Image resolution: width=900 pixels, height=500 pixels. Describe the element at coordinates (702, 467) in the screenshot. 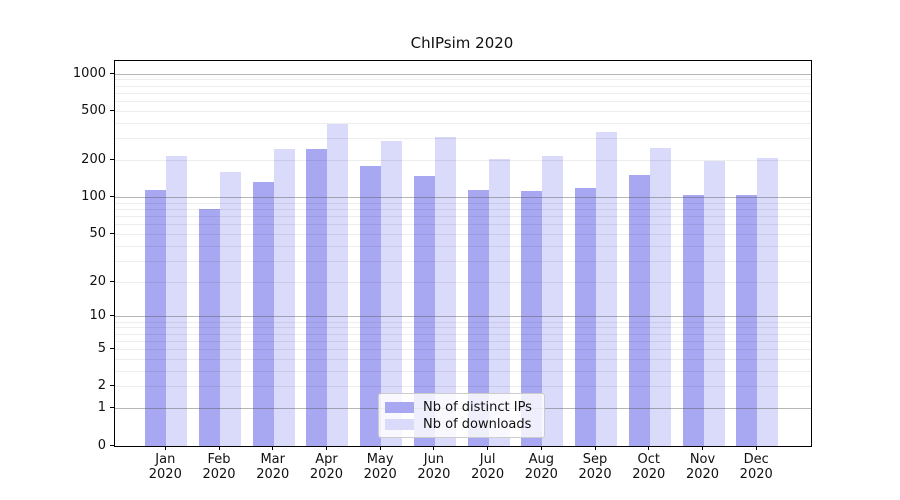

I see `x-tick-label: Nov 2020` at that location.